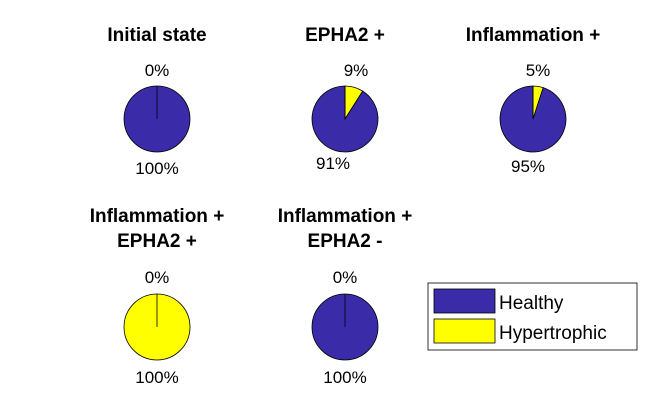 The height and width of the screenshot is (410, 668). What do you see at coordinates (333, 163) in the screenshot?
I see `healthy-percent-label: 91%` at bounding box center [333, 163].